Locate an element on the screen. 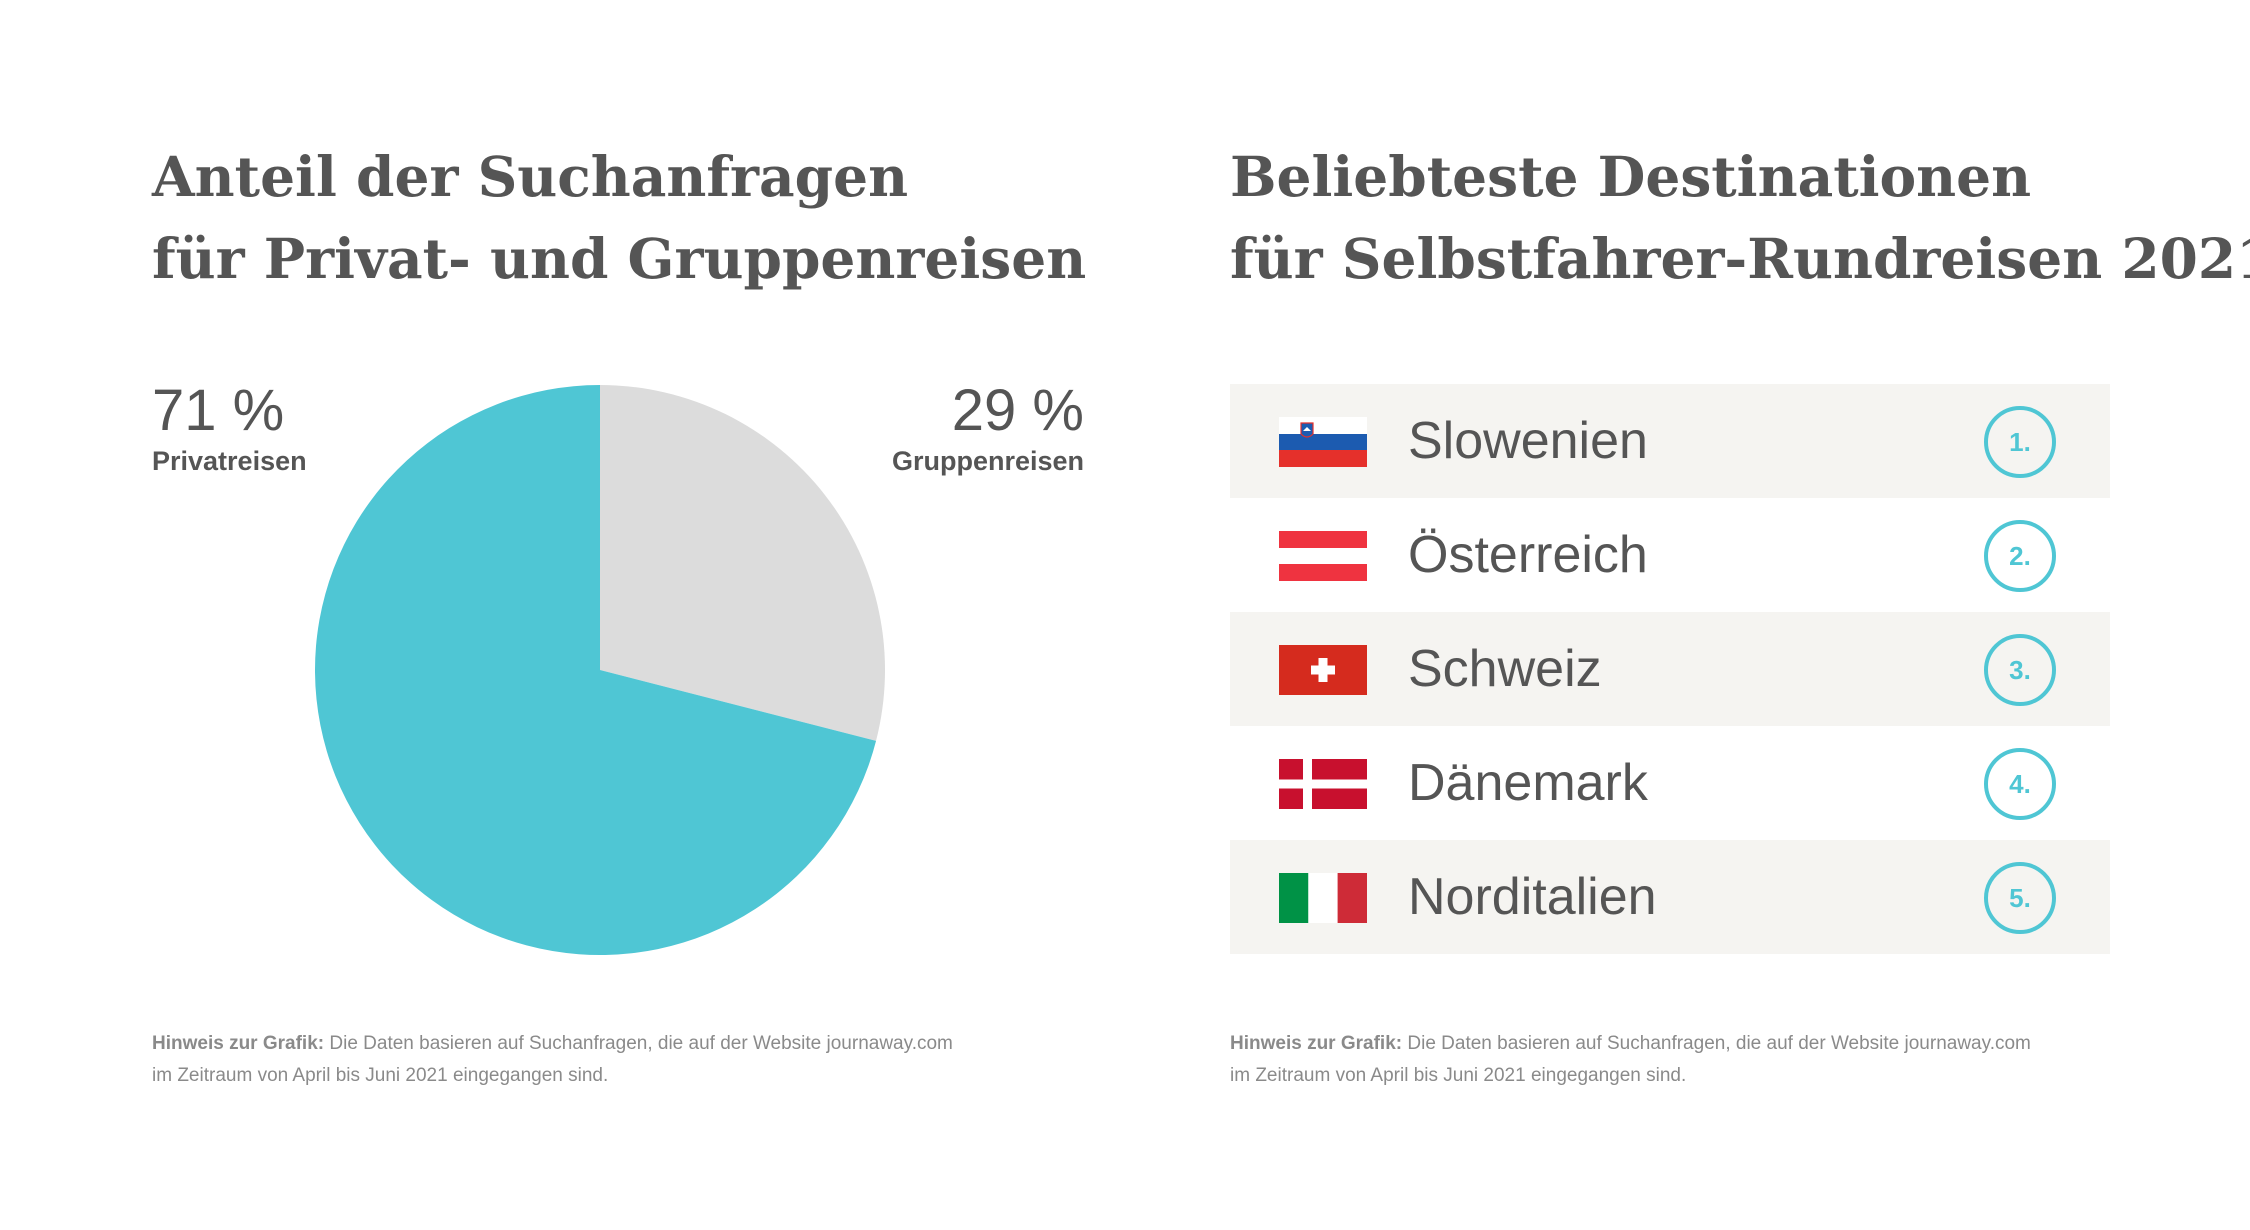  gruppenreisen-label-block: 29 % Gruppenreisen is located at coordinates (984, 428).